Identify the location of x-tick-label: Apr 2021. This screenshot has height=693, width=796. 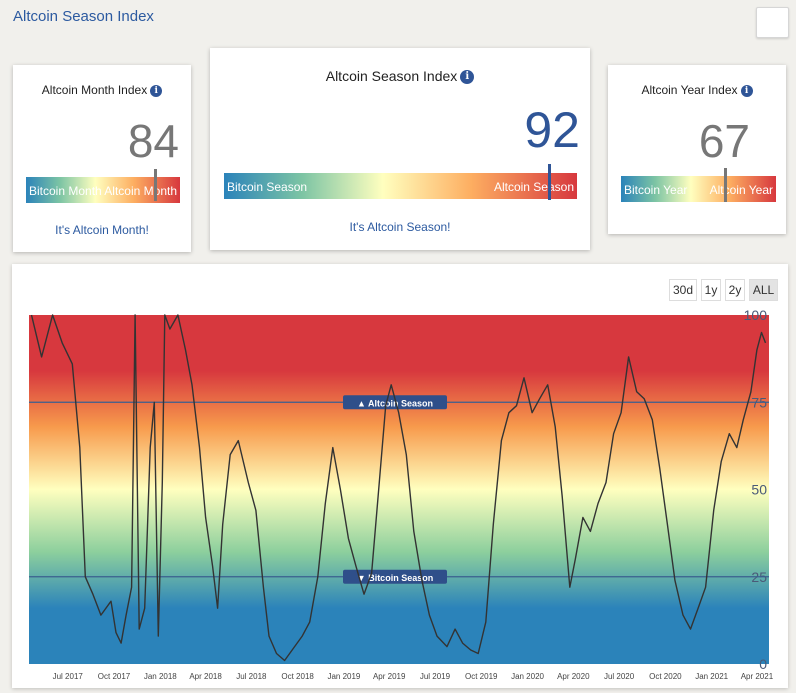
(757, 676).